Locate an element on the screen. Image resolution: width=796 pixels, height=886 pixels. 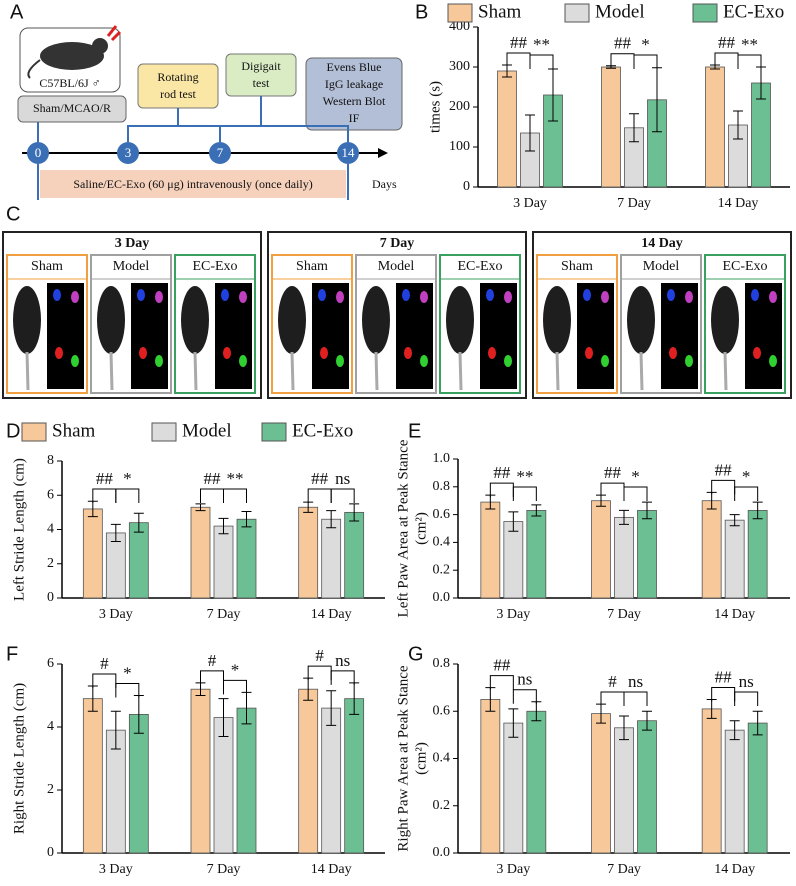
y-tick-label: 4 is located at coordinates (50, 726).